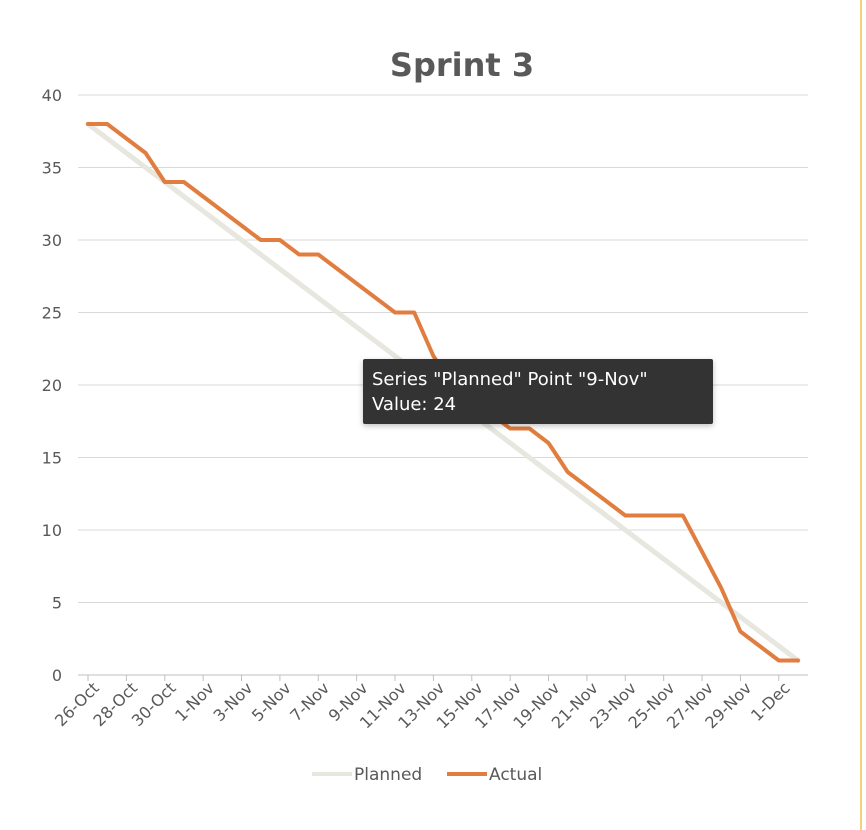  What do you see at coordinates (52, 313) in the screenshot?
I see `y-tick-label: 25` at bounding box center [52, 313].